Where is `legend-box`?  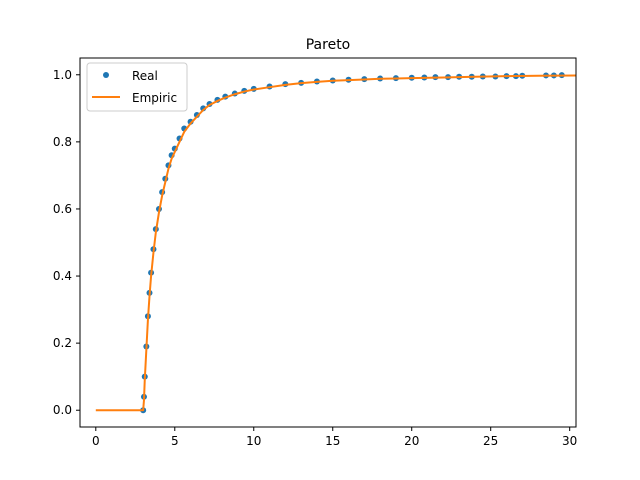
legend-box is located at coordinates (137, 87).